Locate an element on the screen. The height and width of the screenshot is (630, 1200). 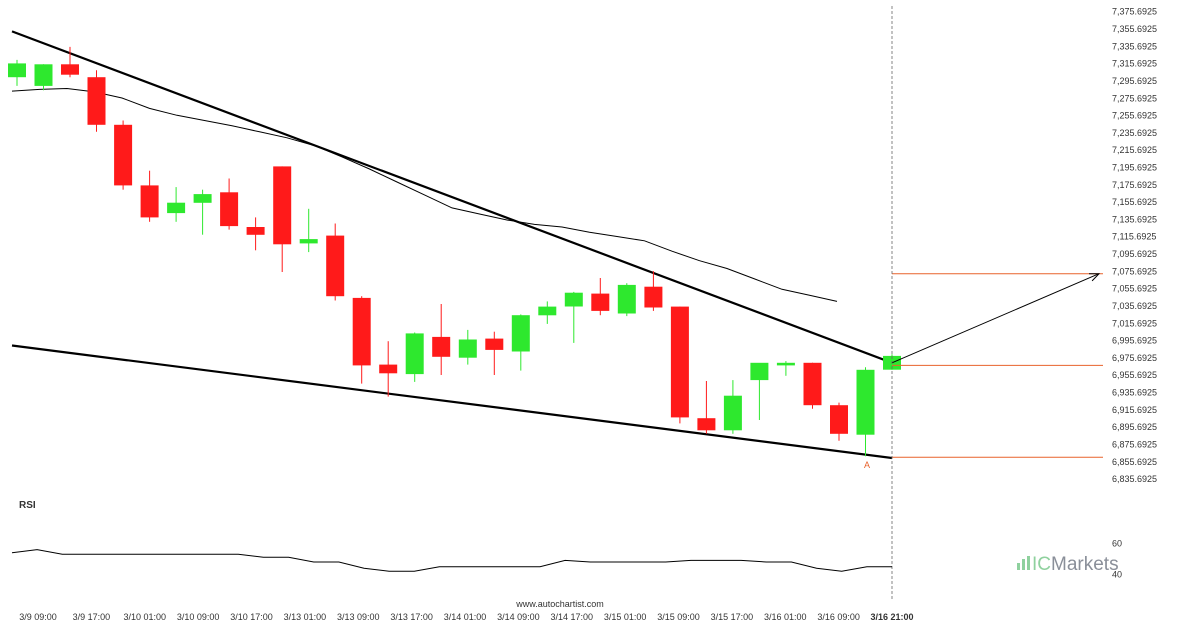
y-tick-label: 6,915.6925 is located at coordinates (1134, 410).